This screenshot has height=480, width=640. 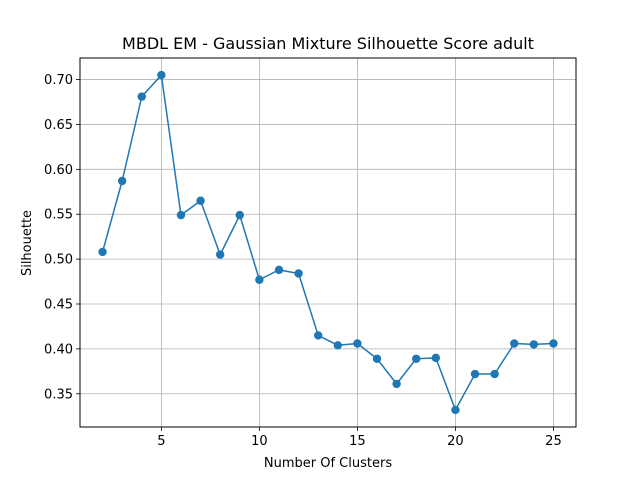 I want to click on y-tick-label: 0.40, so click(x=58, y=349).